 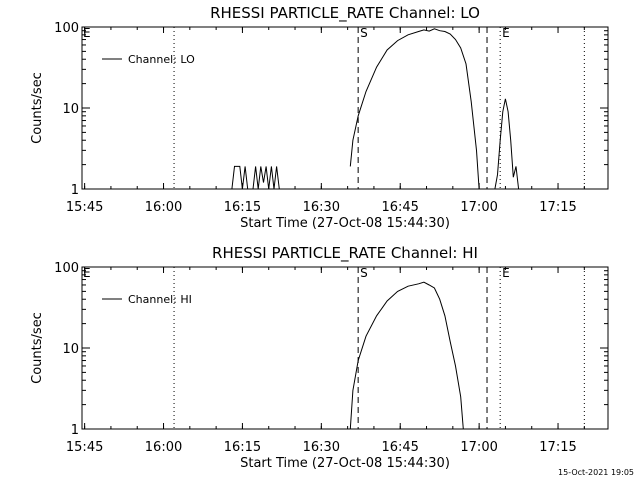 I want to click on footer-timestamp: 15-Oct-2021 19:05, so click(x=596, y=472).